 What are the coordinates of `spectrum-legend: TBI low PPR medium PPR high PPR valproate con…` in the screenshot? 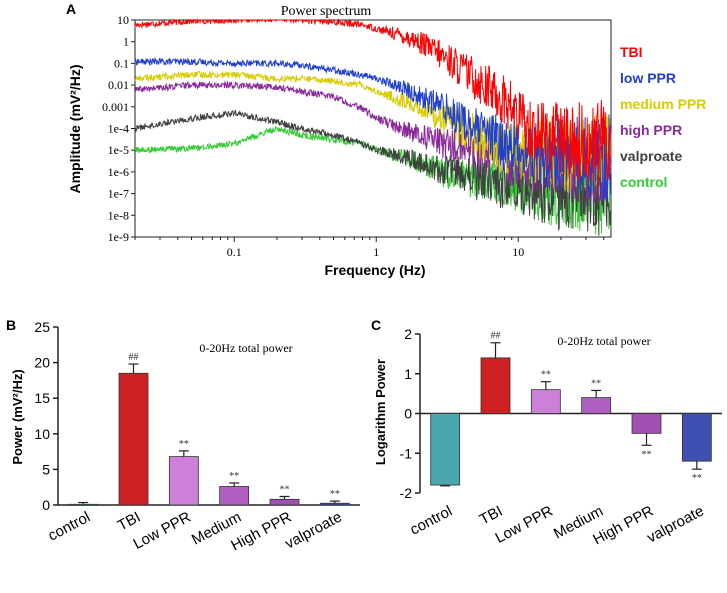 It's located at (663, 117).